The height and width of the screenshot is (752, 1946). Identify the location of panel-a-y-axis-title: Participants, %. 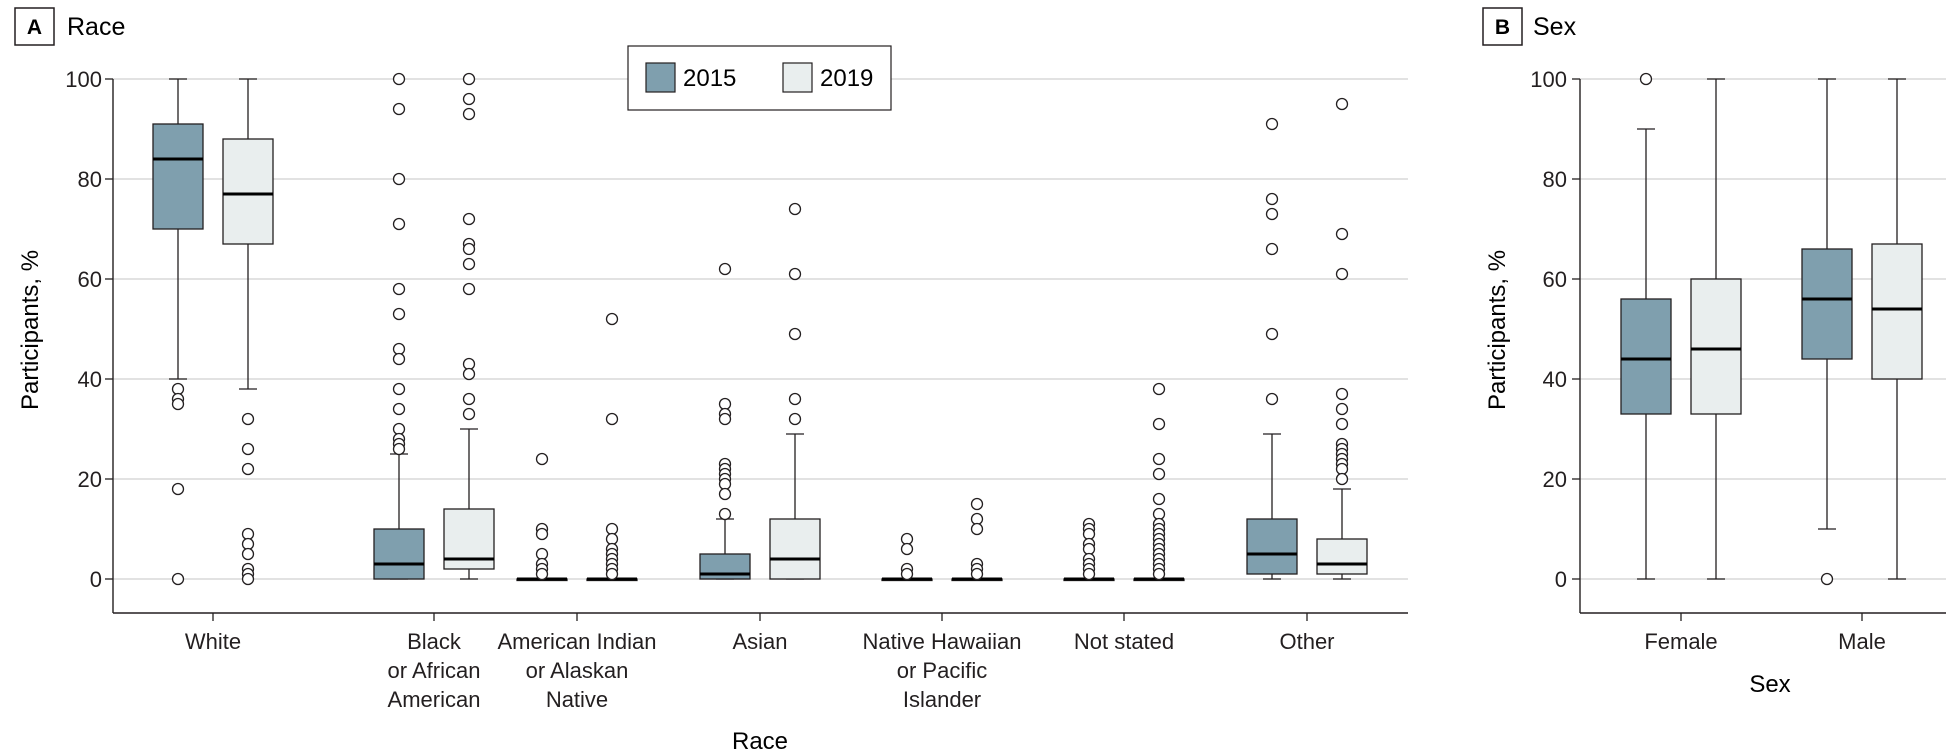
(30, 330).